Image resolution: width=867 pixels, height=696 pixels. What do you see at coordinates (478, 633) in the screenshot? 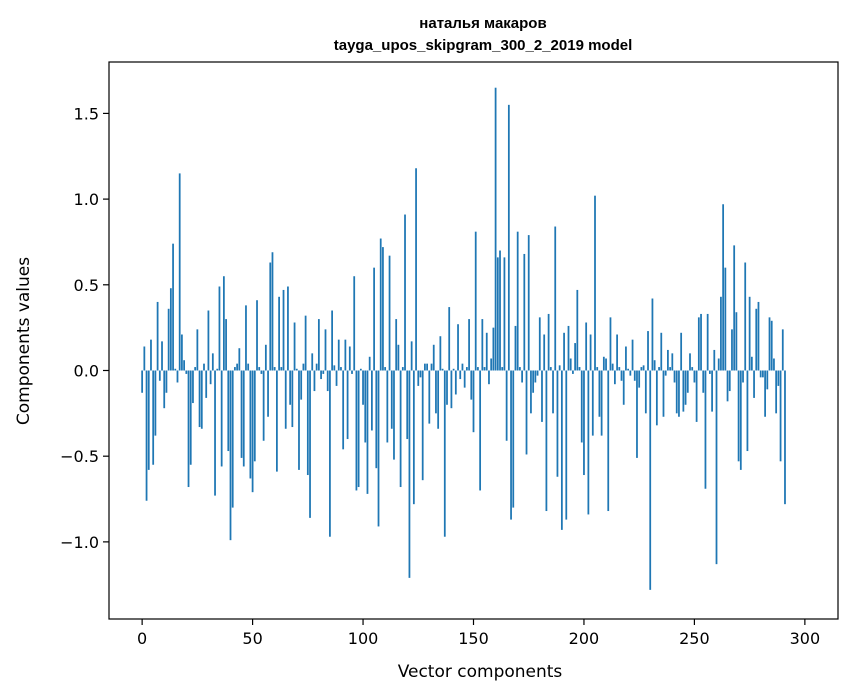
I see `x-axis-ticks: 0 50 100 150 200 250 300` at bounding box center [478, 633].